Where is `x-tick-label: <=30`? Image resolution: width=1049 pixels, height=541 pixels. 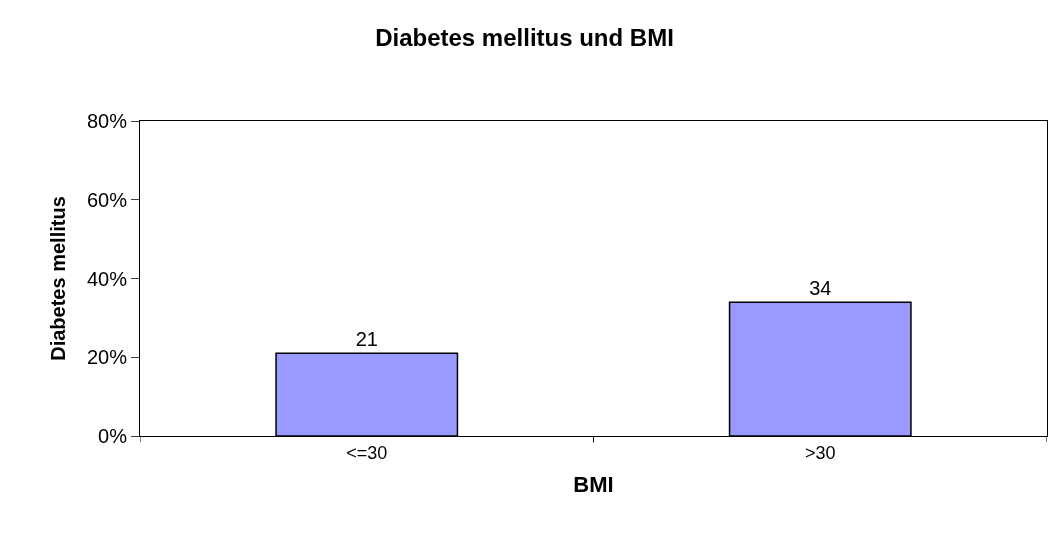 x-tick-label: <=30 is located at coordinates (367, 452).